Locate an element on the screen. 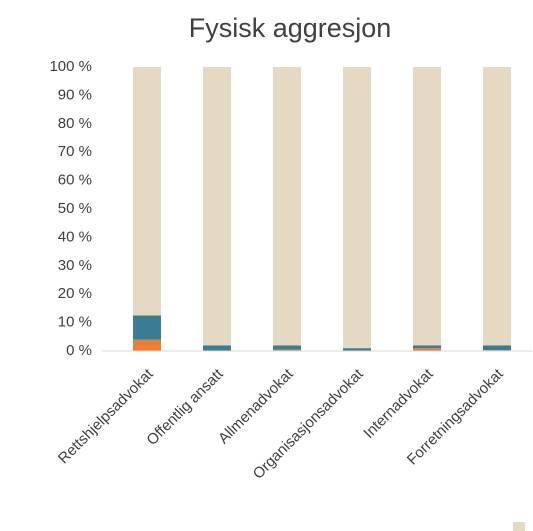 This screenshot has width=533, height=531. y-tick-label: 50 % is located at coordinates (75, 208).